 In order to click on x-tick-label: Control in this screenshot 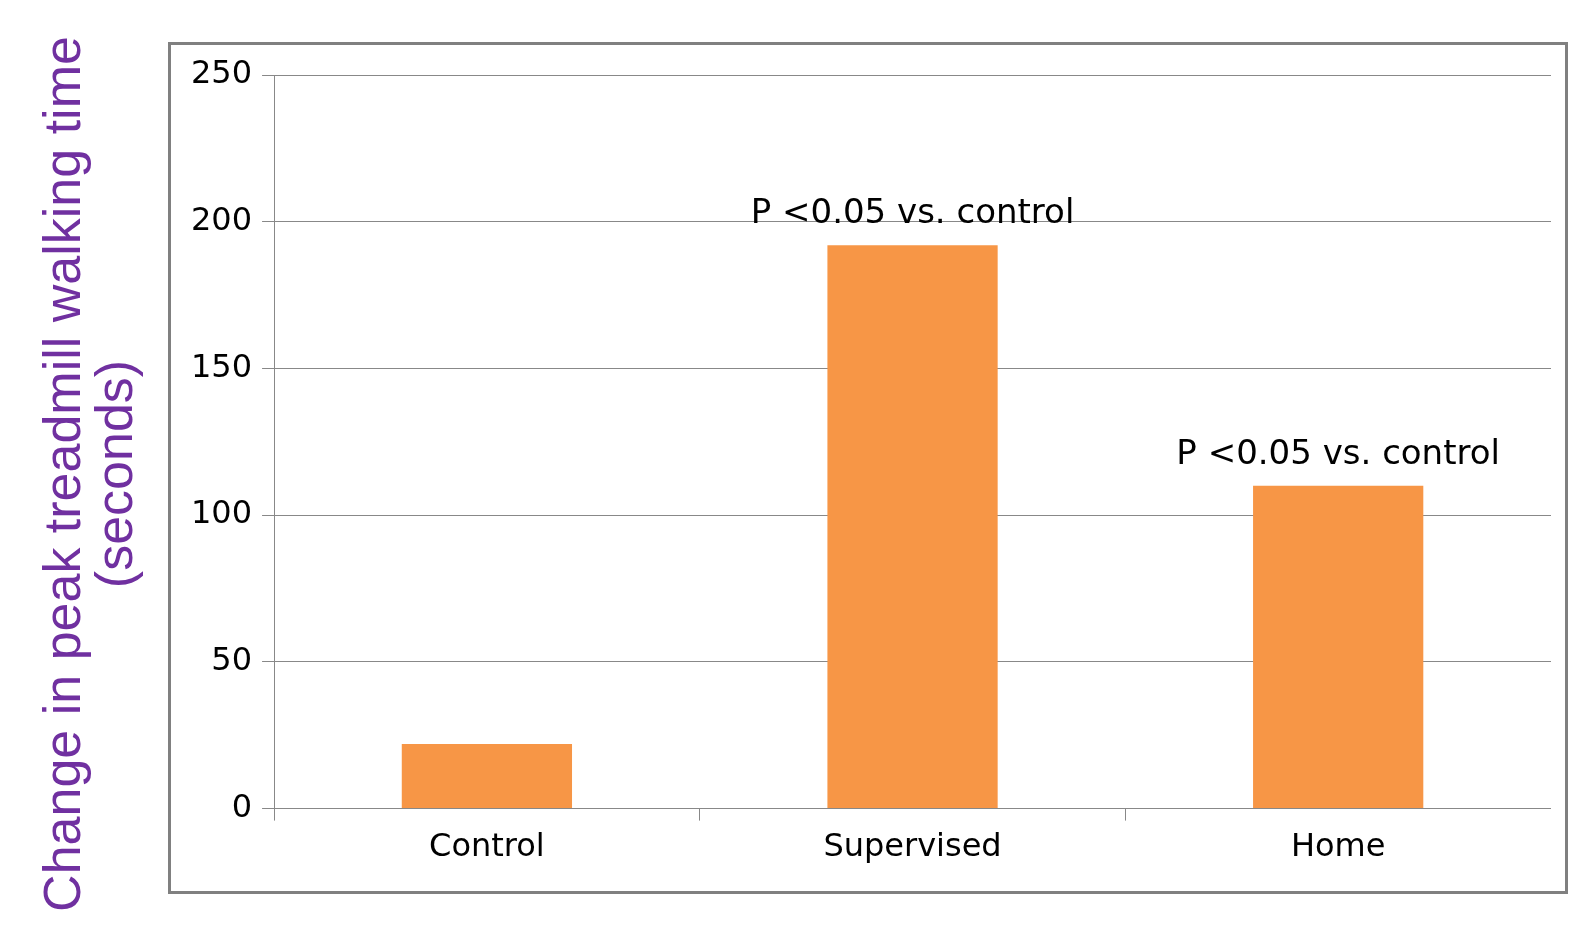, I will do `click(487, 845)`.